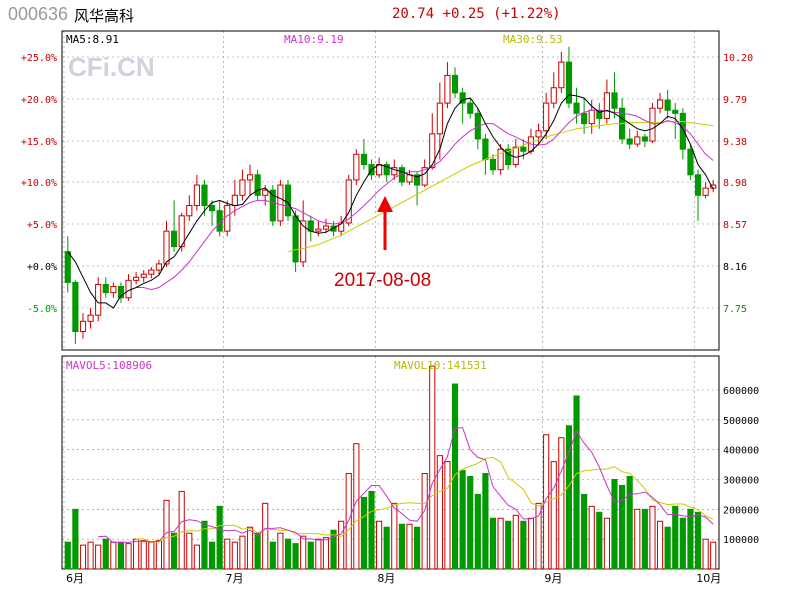 Image resolution: width=800 pixels, height=600 pixels. What do you see at coordinates (735, 142) in the screenshot?
I see `y-right-tick-label: 9.38` at bounding box center [735, 142].